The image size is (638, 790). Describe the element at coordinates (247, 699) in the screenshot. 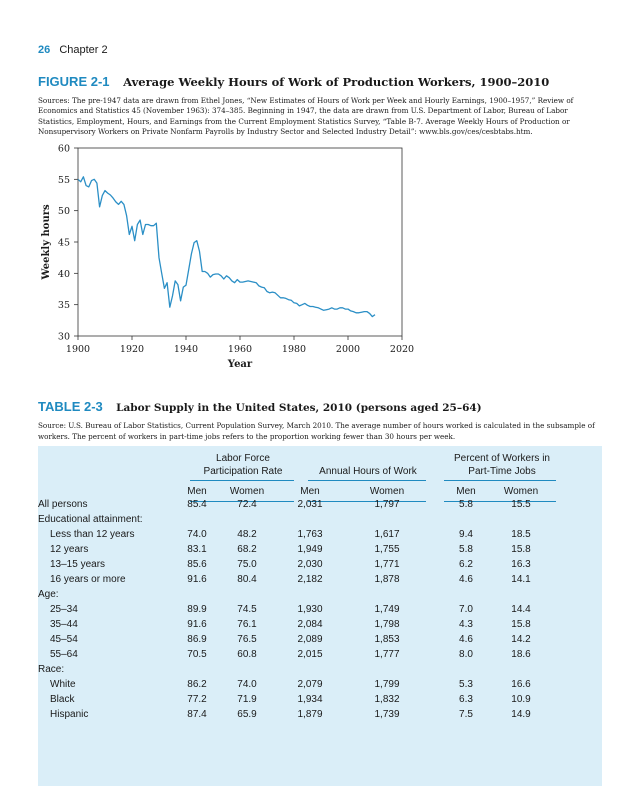

I see `table-cell: 71.9` at that location.